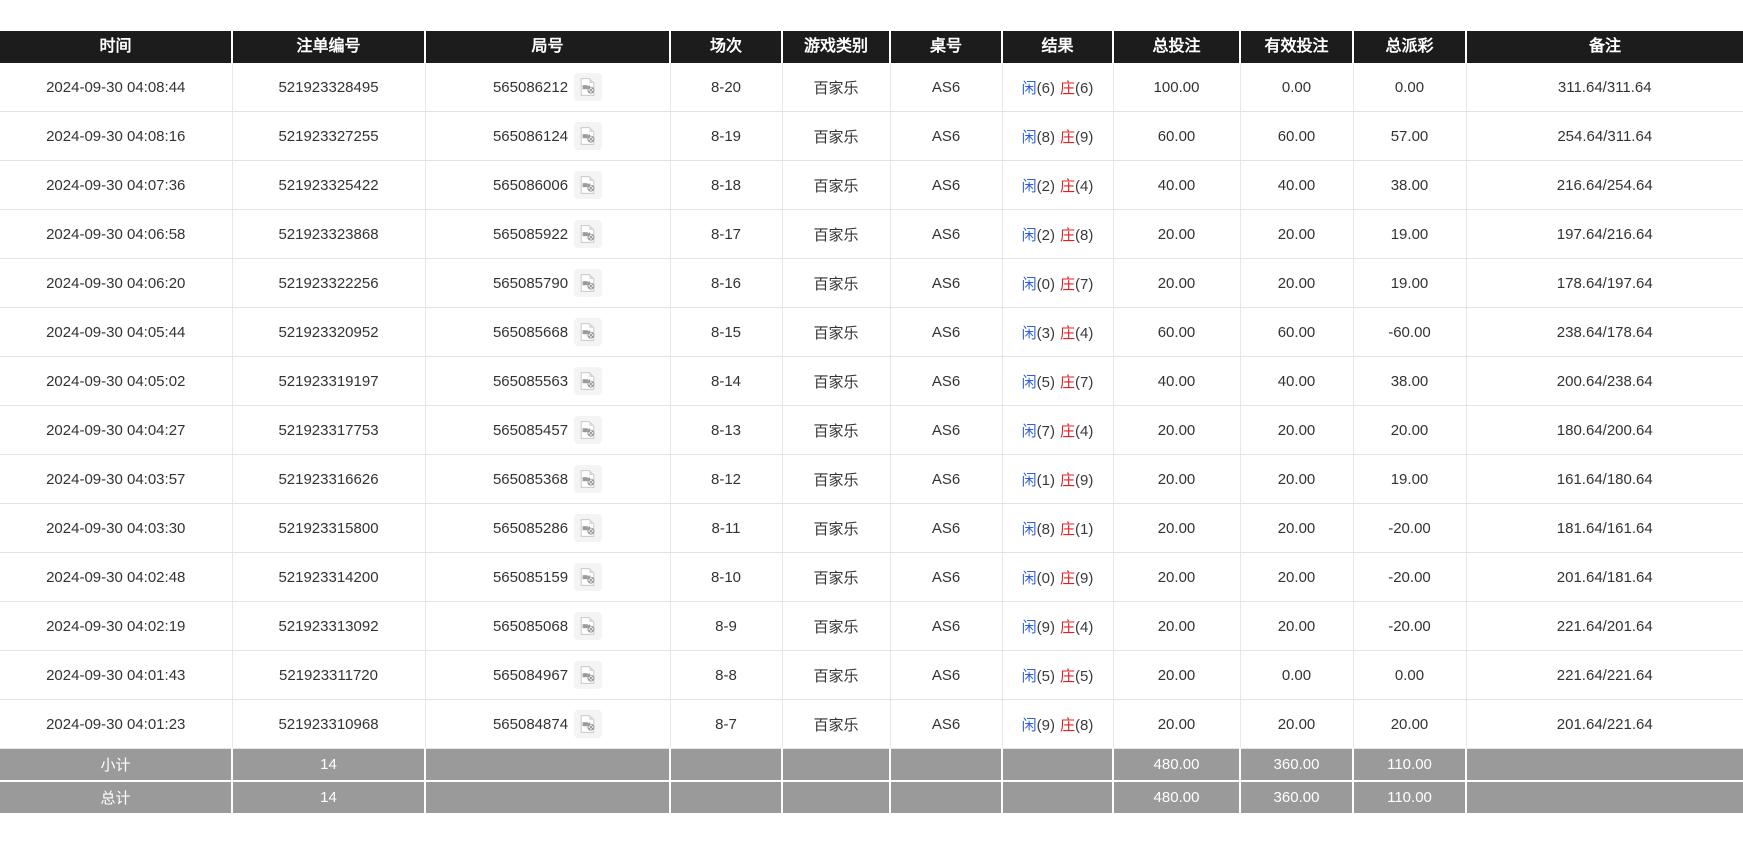 The image size is (1743, 844). What do you see at coordinates (1058, 47) in the screenshot?
I see `column-header-result: 结果` at bounding box center [1058, 47].